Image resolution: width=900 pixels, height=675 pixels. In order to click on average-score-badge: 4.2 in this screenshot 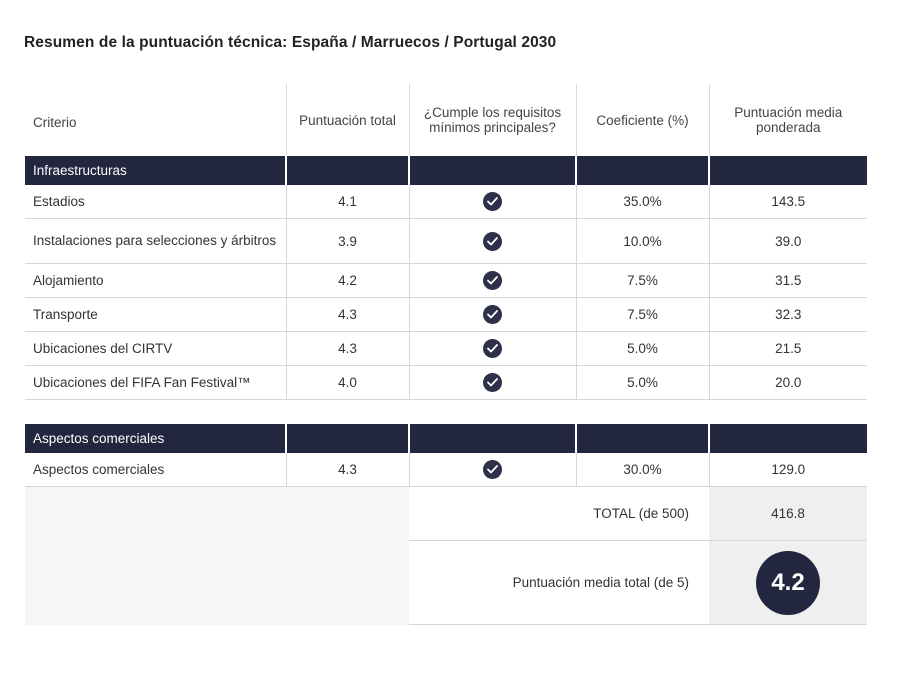, I will do `click(788, 582)`.